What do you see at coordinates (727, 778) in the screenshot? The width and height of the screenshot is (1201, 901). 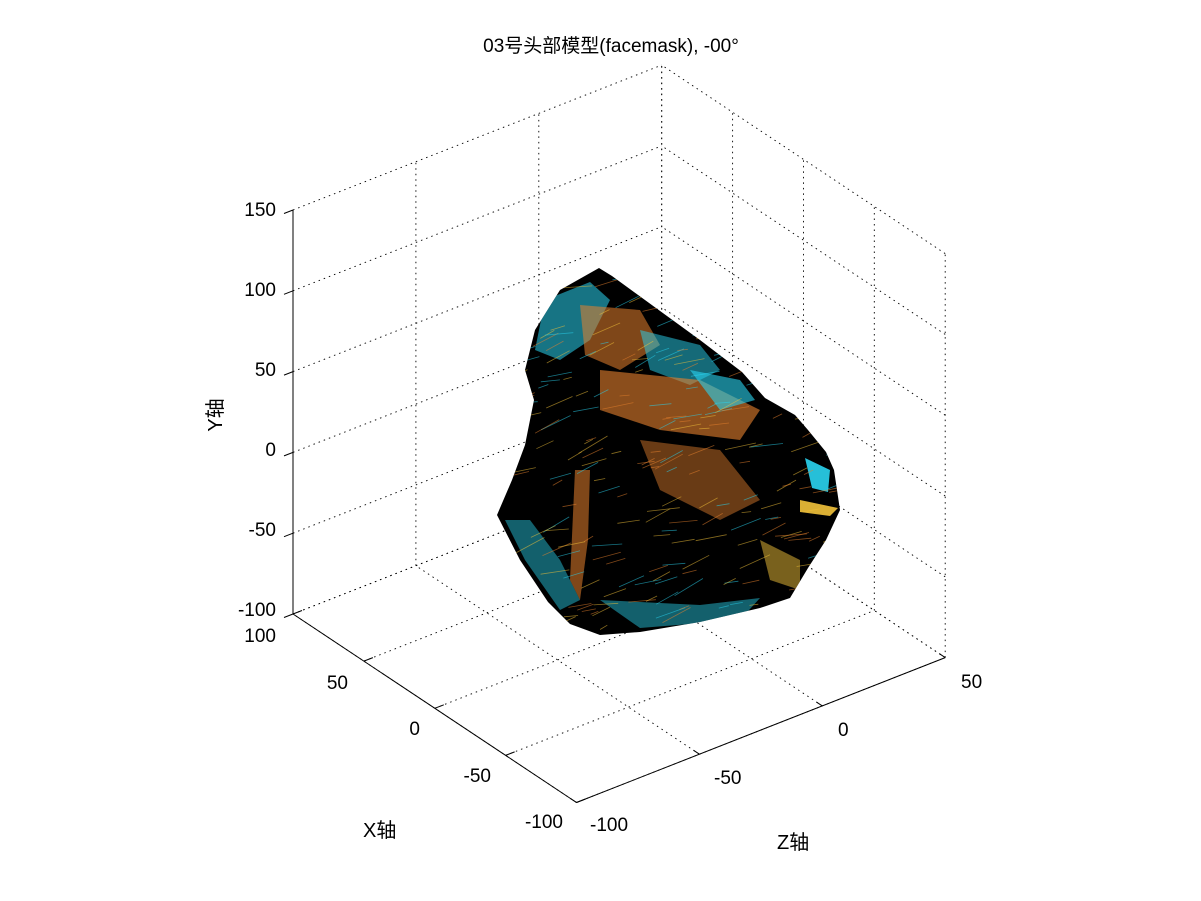 I see `z-tick-label: -50` at bounding box center [727, 778].